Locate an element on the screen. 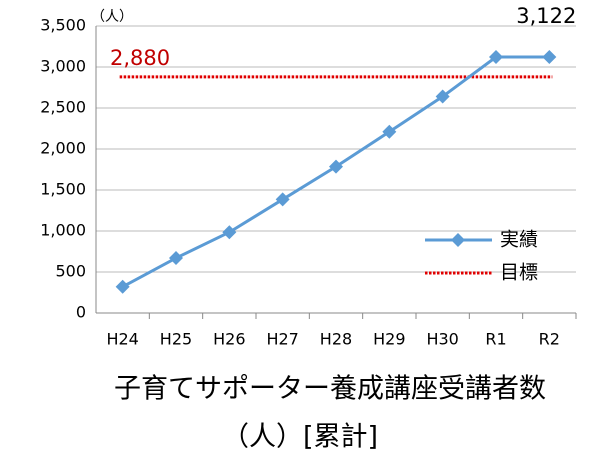  x-tick-label: H25 is located at coordinates (176, 339).